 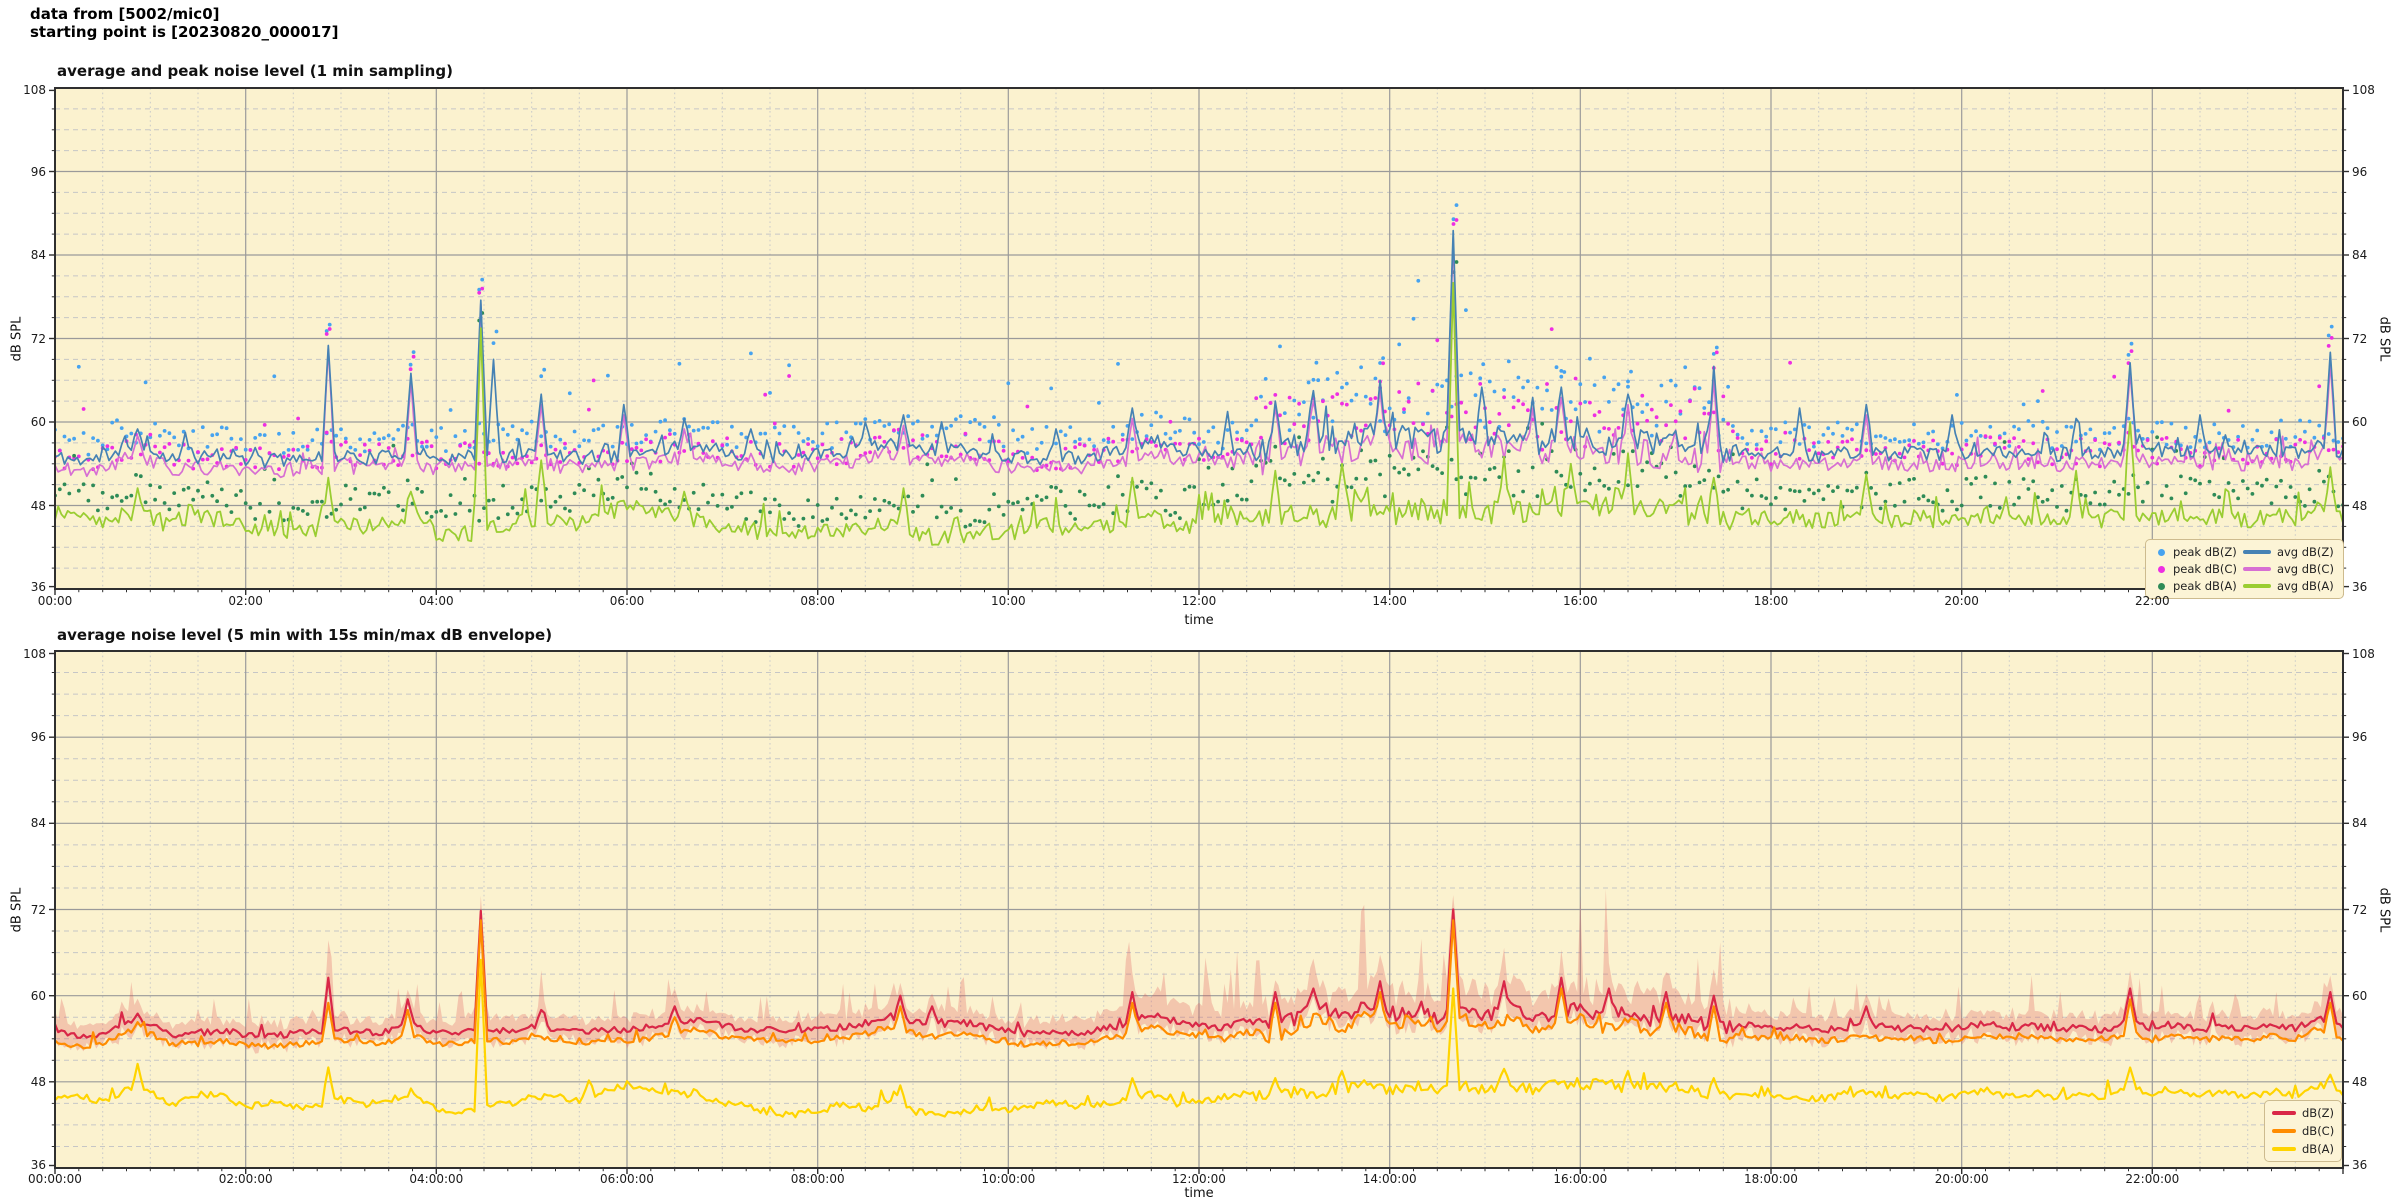 What do you see at coordinates (436, 1179) in the screenshot?
I see `xtick-label: 04:00:00` at bounding box center [436, 1179].